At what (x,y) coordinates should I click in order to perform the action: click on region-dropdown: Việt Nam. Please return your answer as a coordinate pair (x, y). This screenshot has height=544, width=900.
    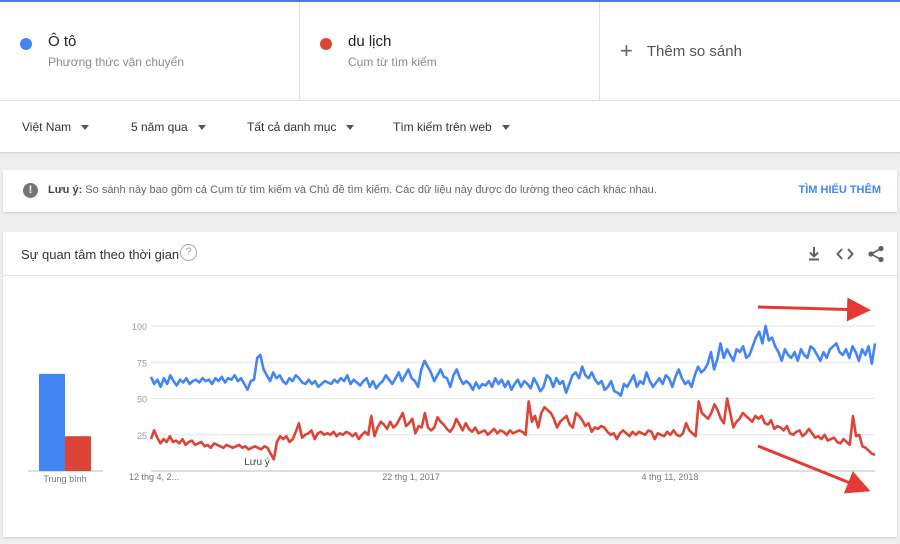
    Looking at the image, I should click on (56, 127).